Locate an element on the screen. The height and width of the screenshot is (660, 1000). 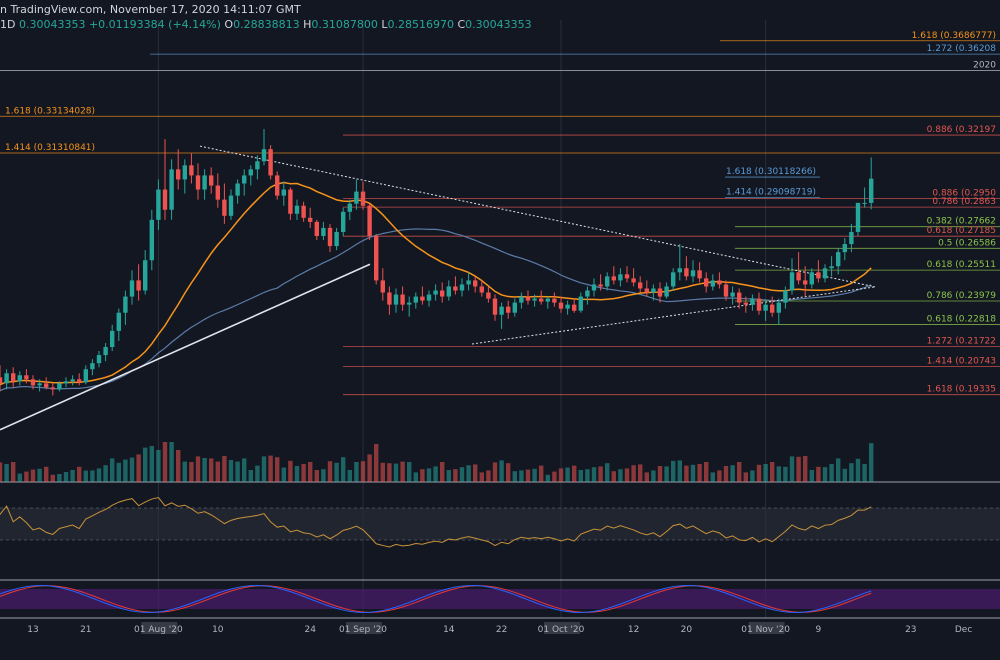
header-c-label: C is located at coordinates (461, 24).